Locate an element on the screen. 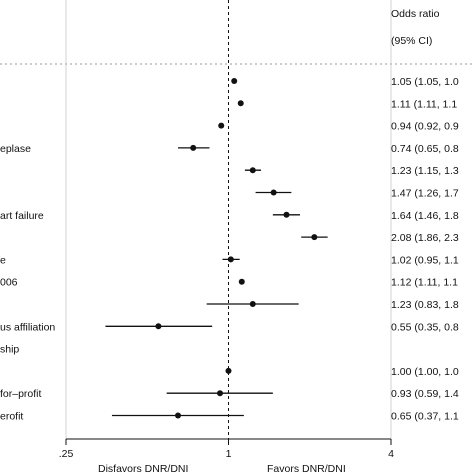 The image size is (474, 474). row-label: 006 is located at coordinates (9, 283).